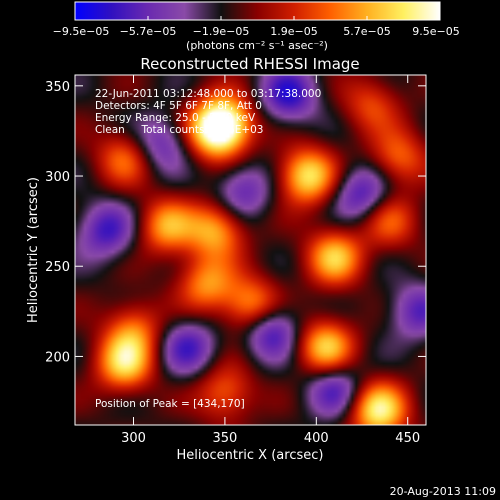  I want to click on colorbar-tick-label: 9.5e−05, so click(435, 31).